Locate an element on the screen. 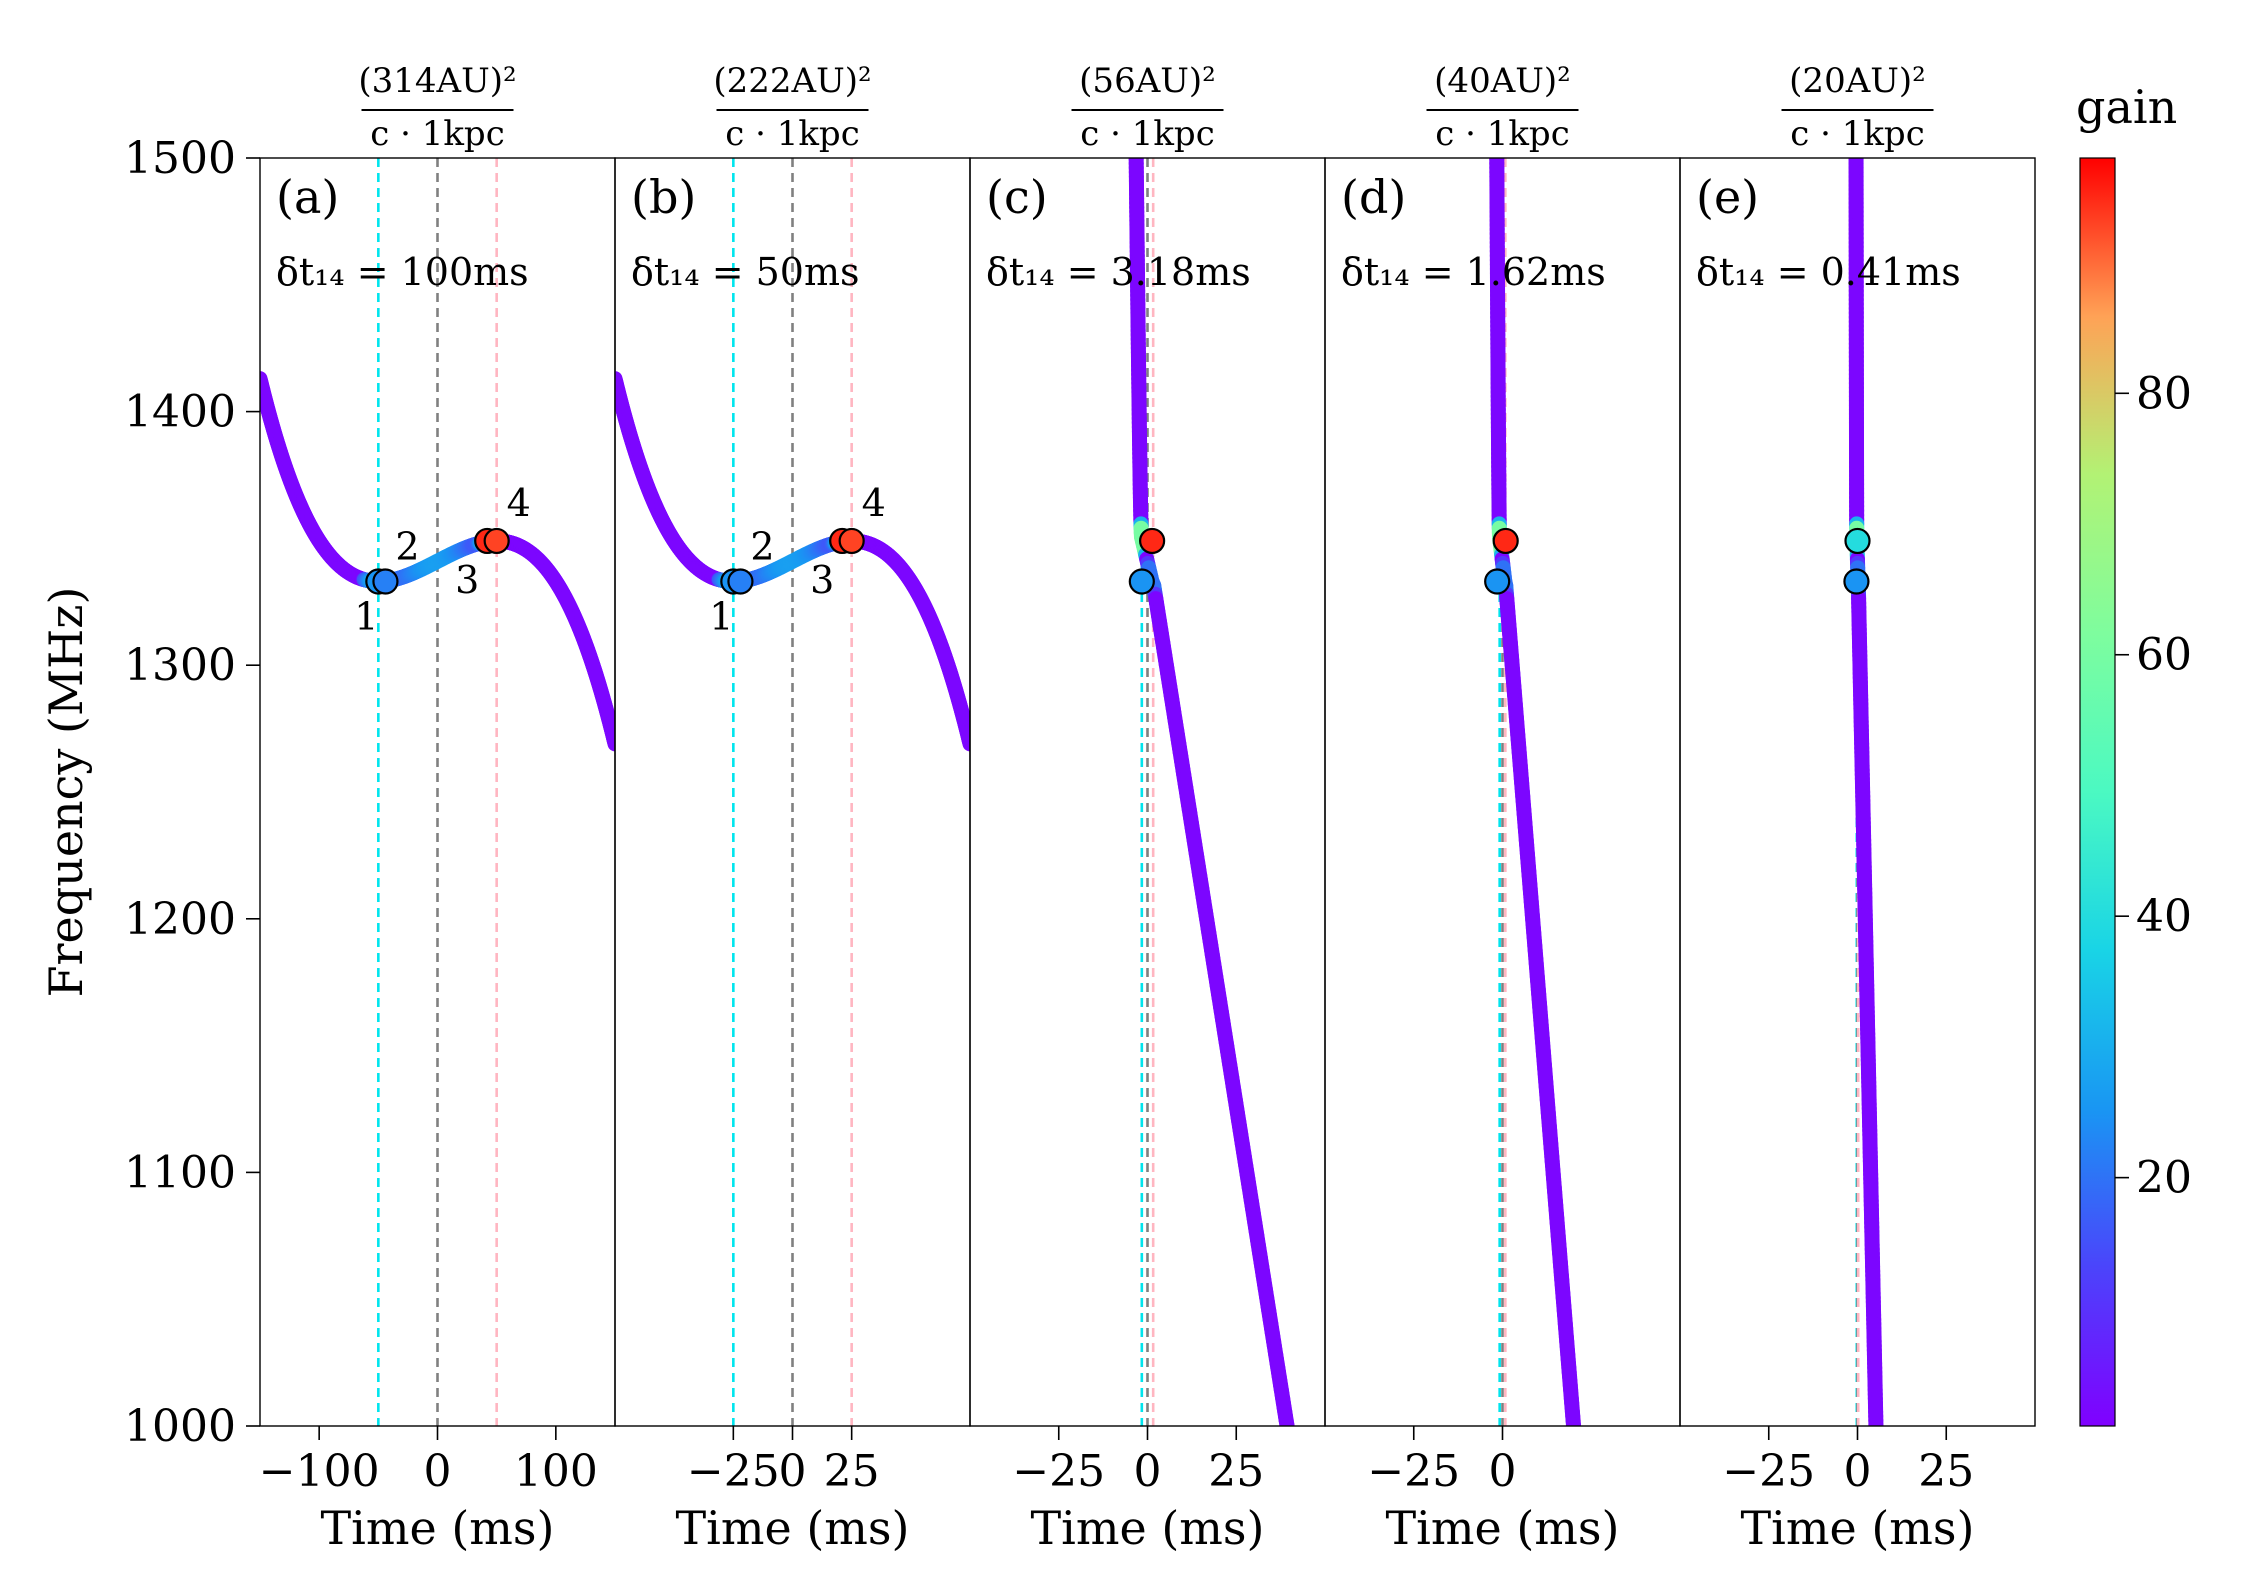  panel-label: (e) is located at coordinates (1727, 197).